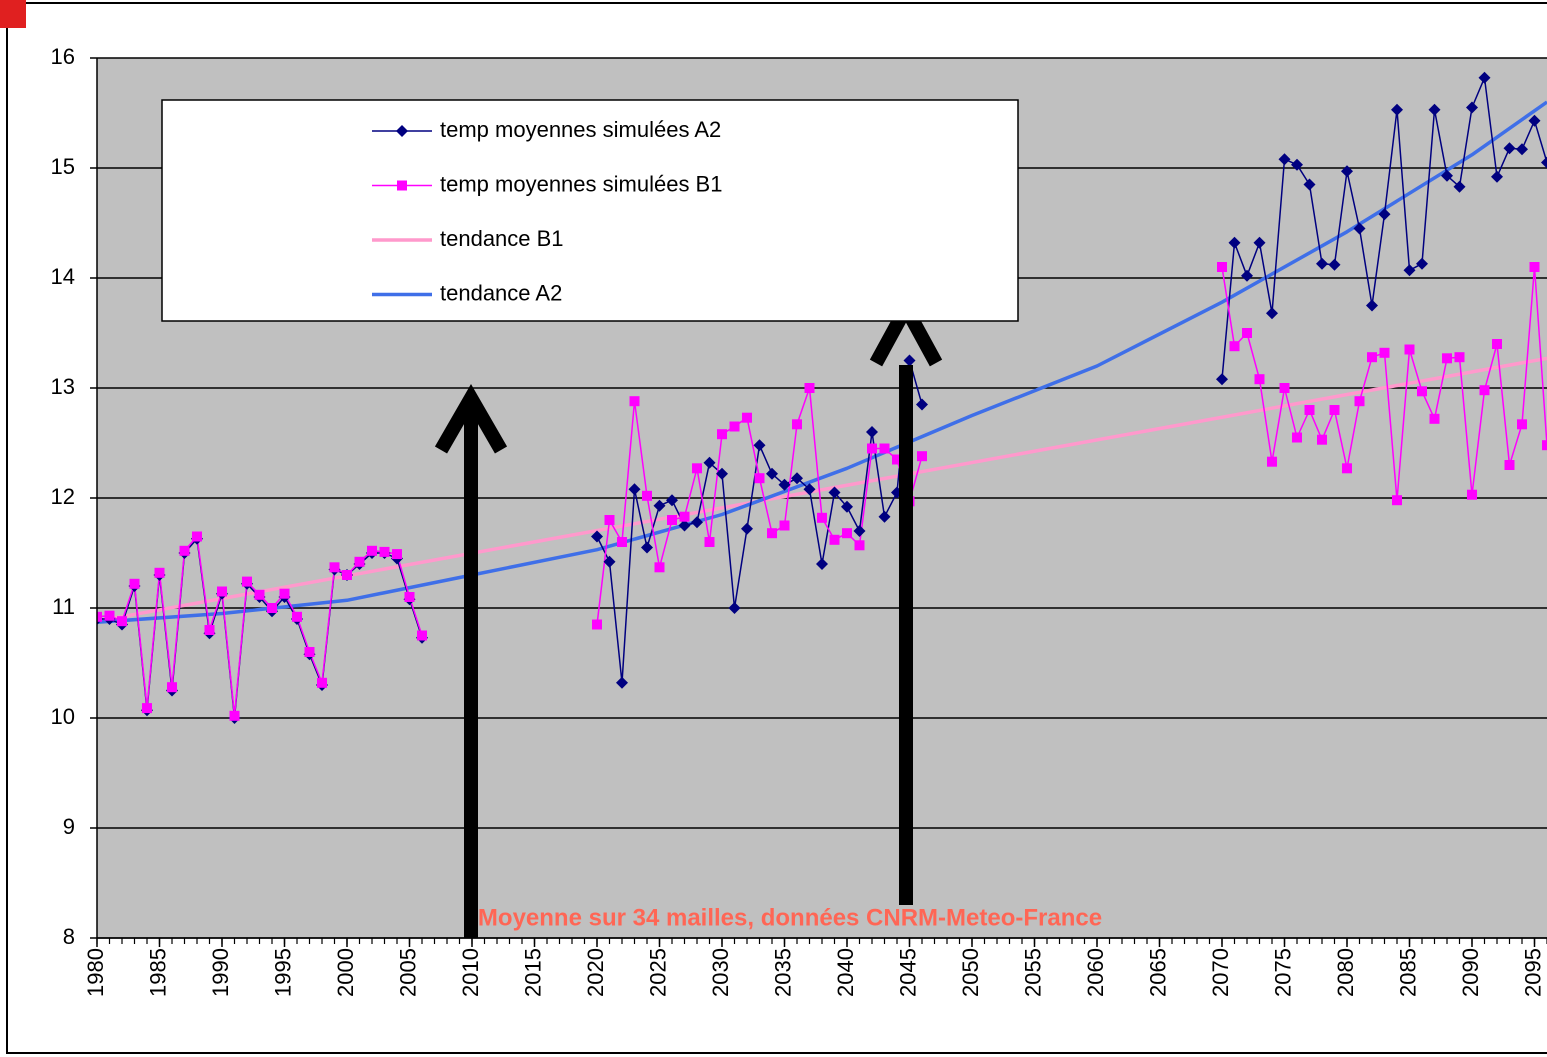 The image size is (1547, 1057). What do you see at coordinates (95, 972) in the screenshot?
I see `x-tick-label: 1980` at bounding box center [95, 972].